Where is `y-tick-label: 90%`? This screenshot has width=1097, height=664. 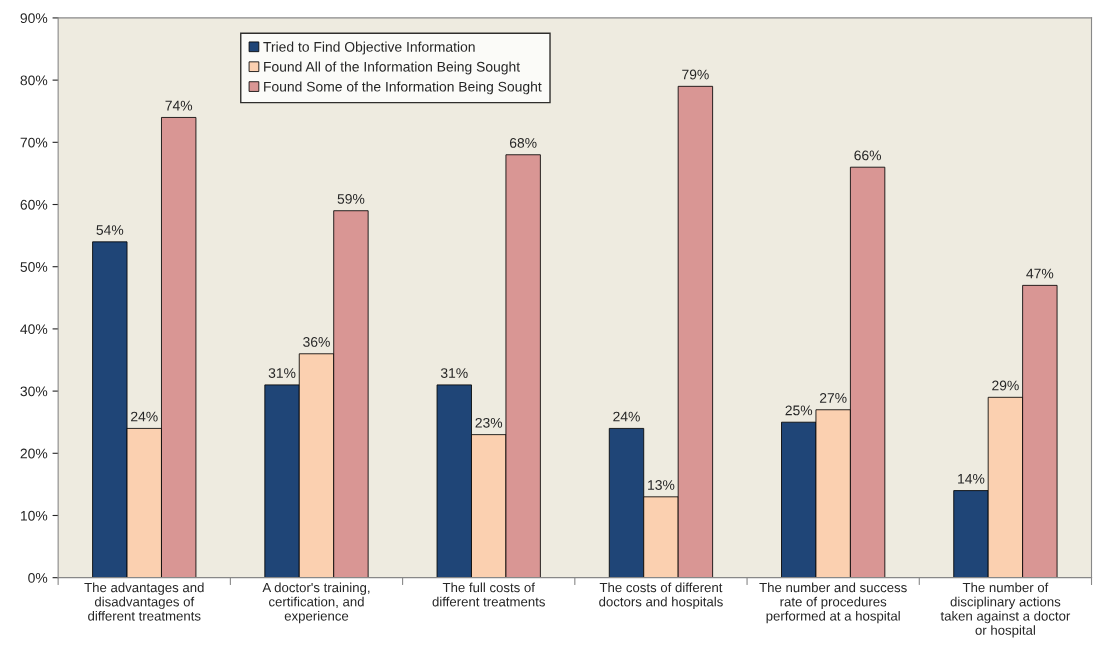 y-tick-label: 90% is located at coordinates (34, 18).